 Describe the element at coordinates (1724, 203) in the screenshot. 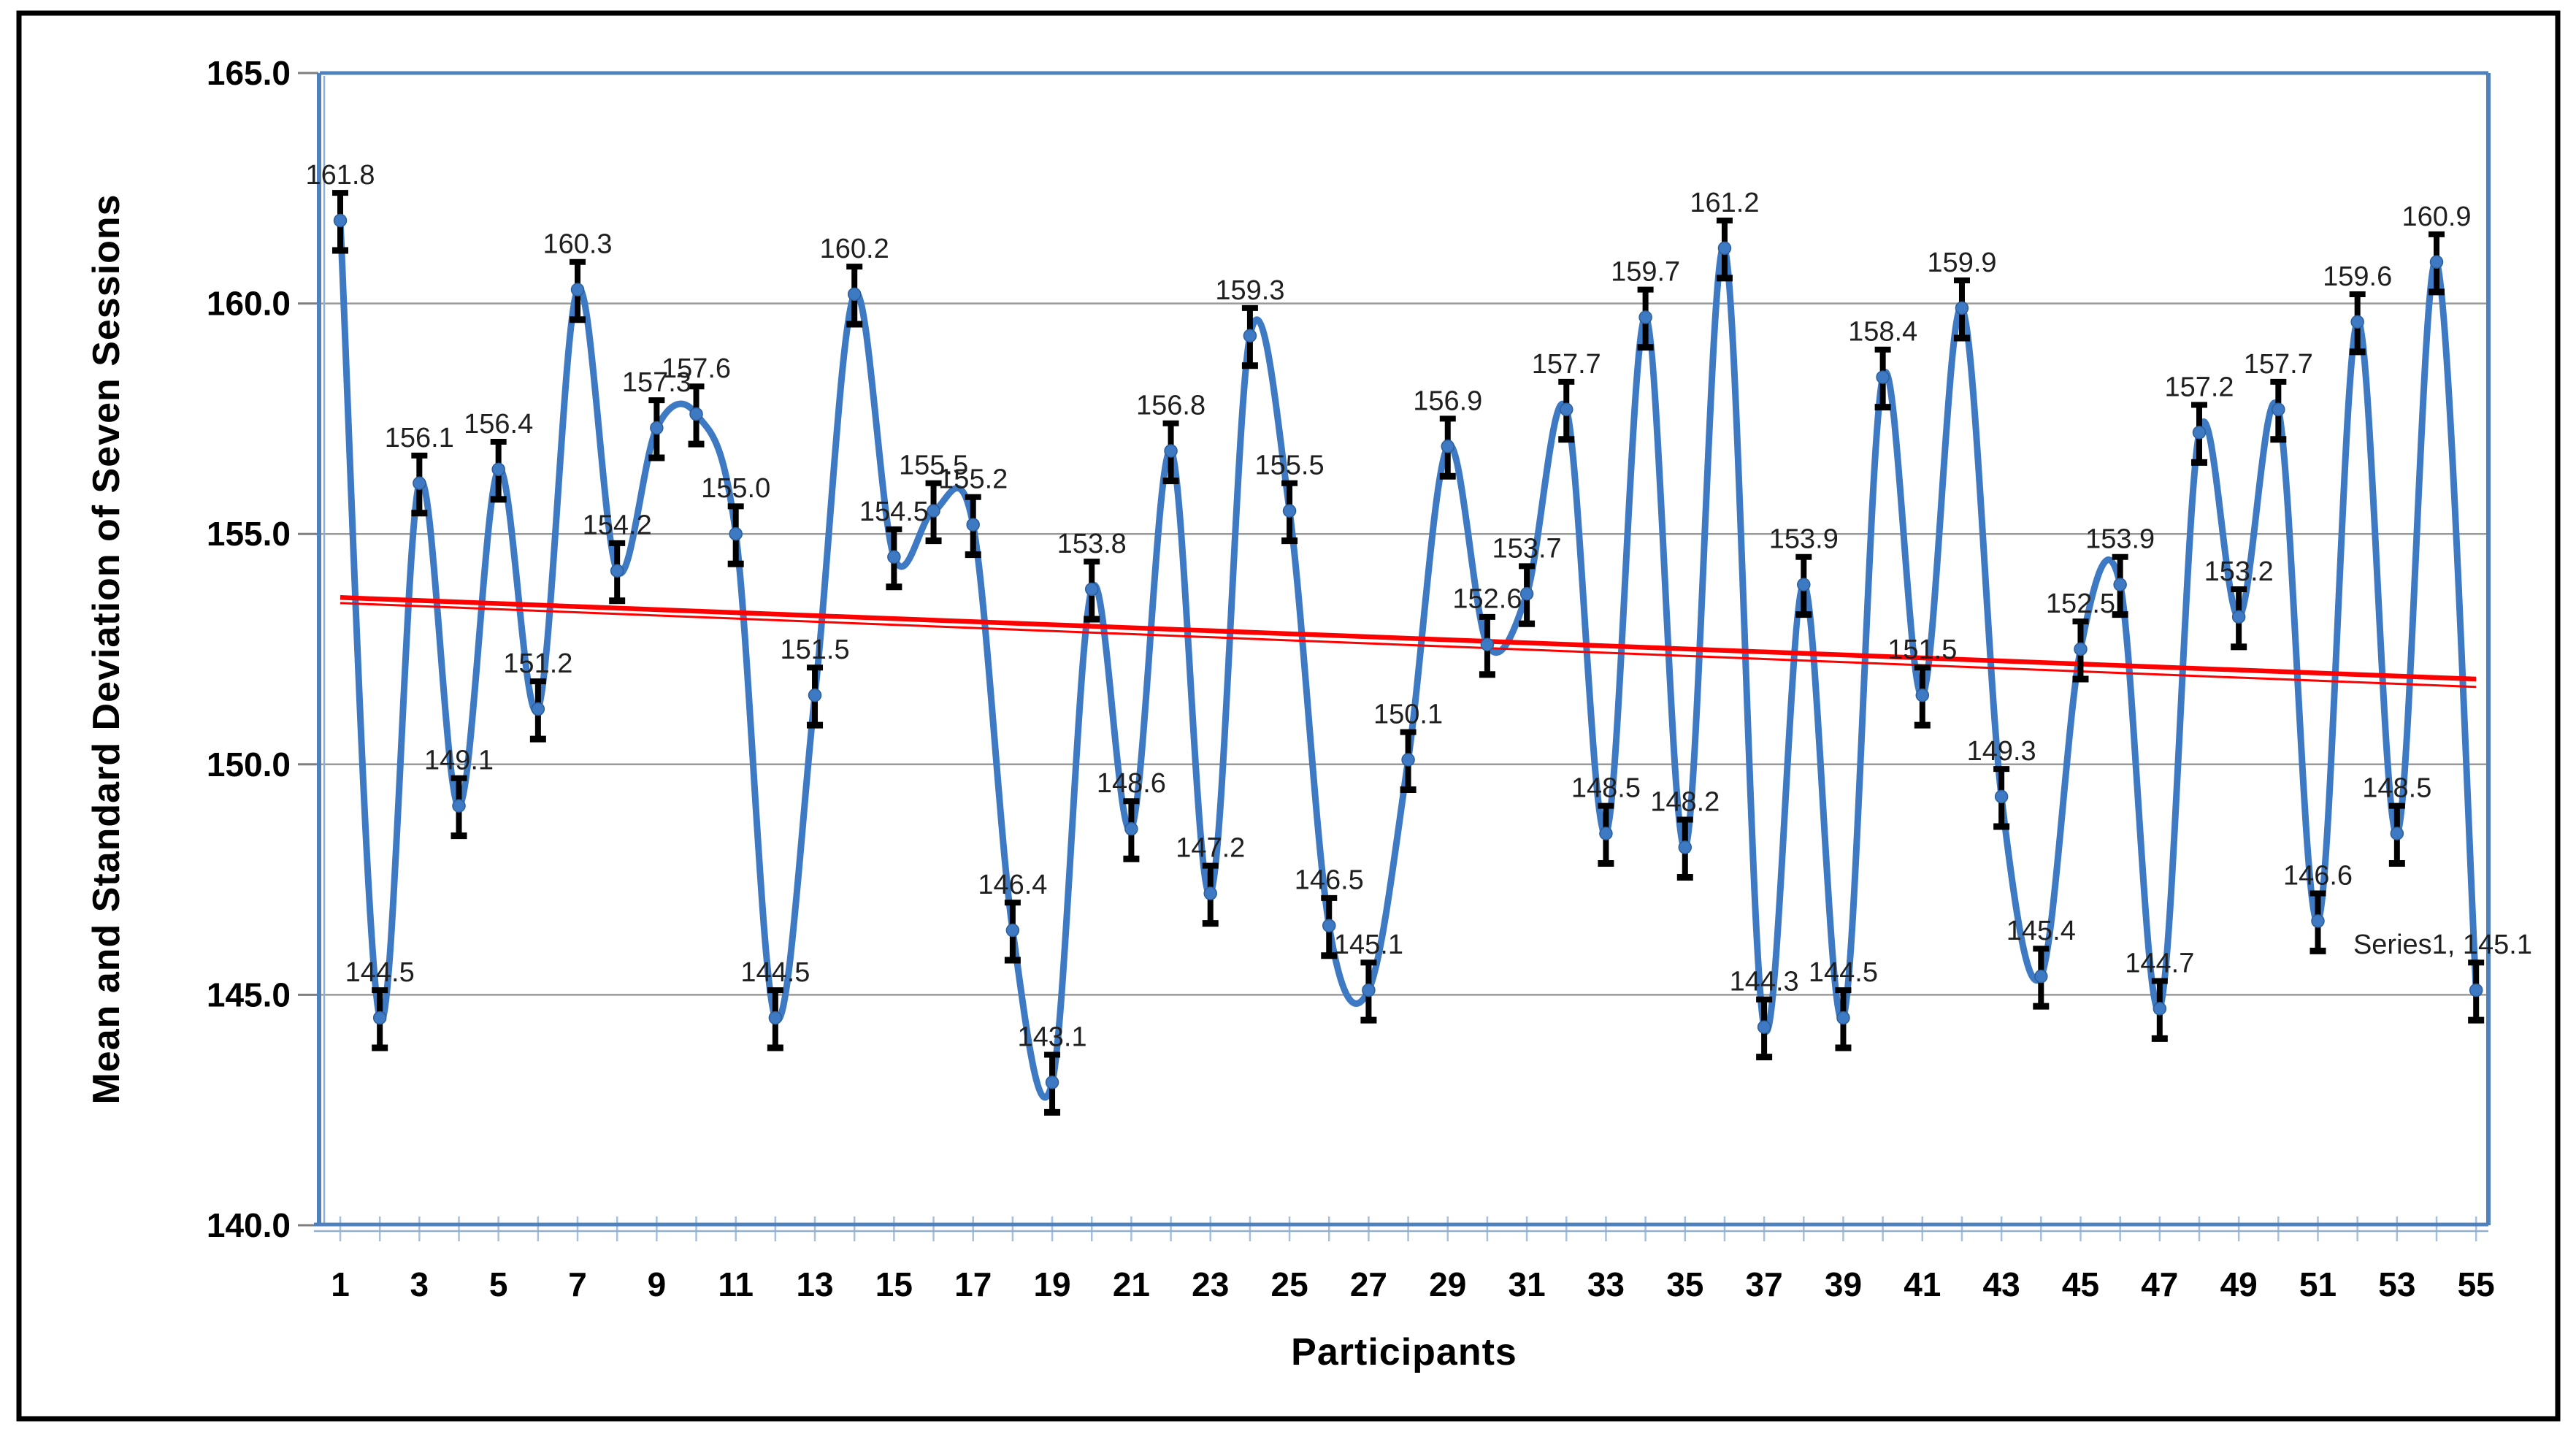

I see `data-label: 161.2` at that location.